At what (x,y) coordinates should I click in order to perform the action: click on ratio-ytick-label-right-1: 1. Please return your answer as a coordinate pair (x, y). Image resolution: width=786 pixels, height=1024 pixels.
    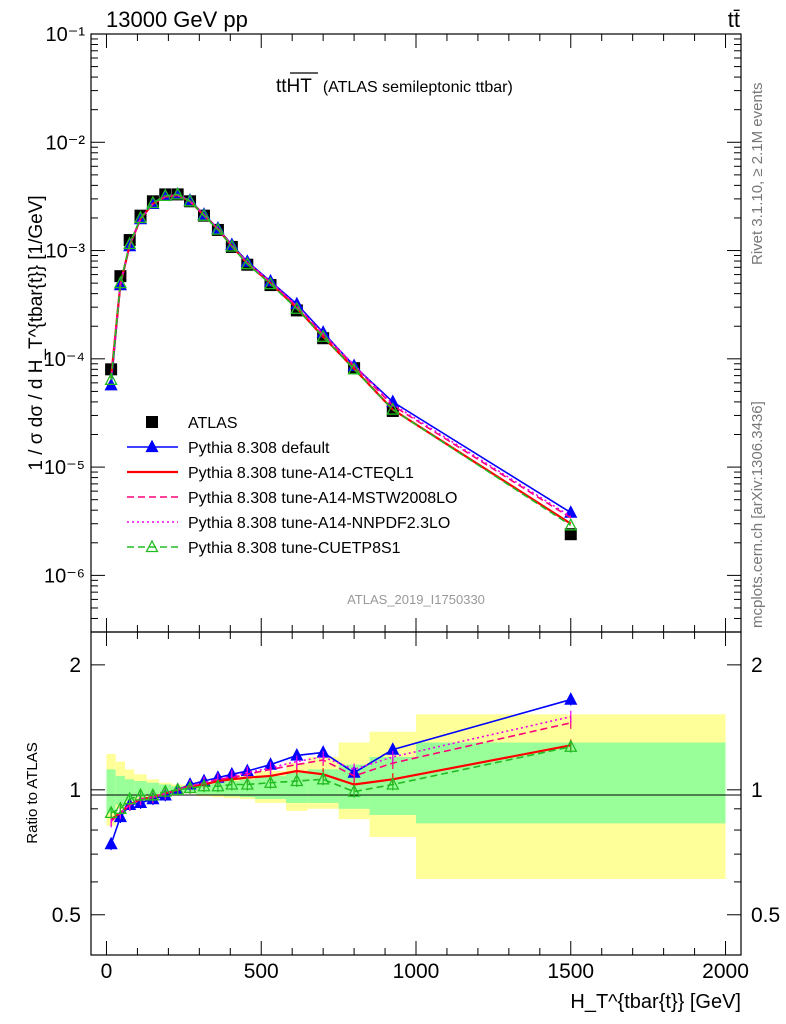
    Looking at the image, I should click on (757, 790).